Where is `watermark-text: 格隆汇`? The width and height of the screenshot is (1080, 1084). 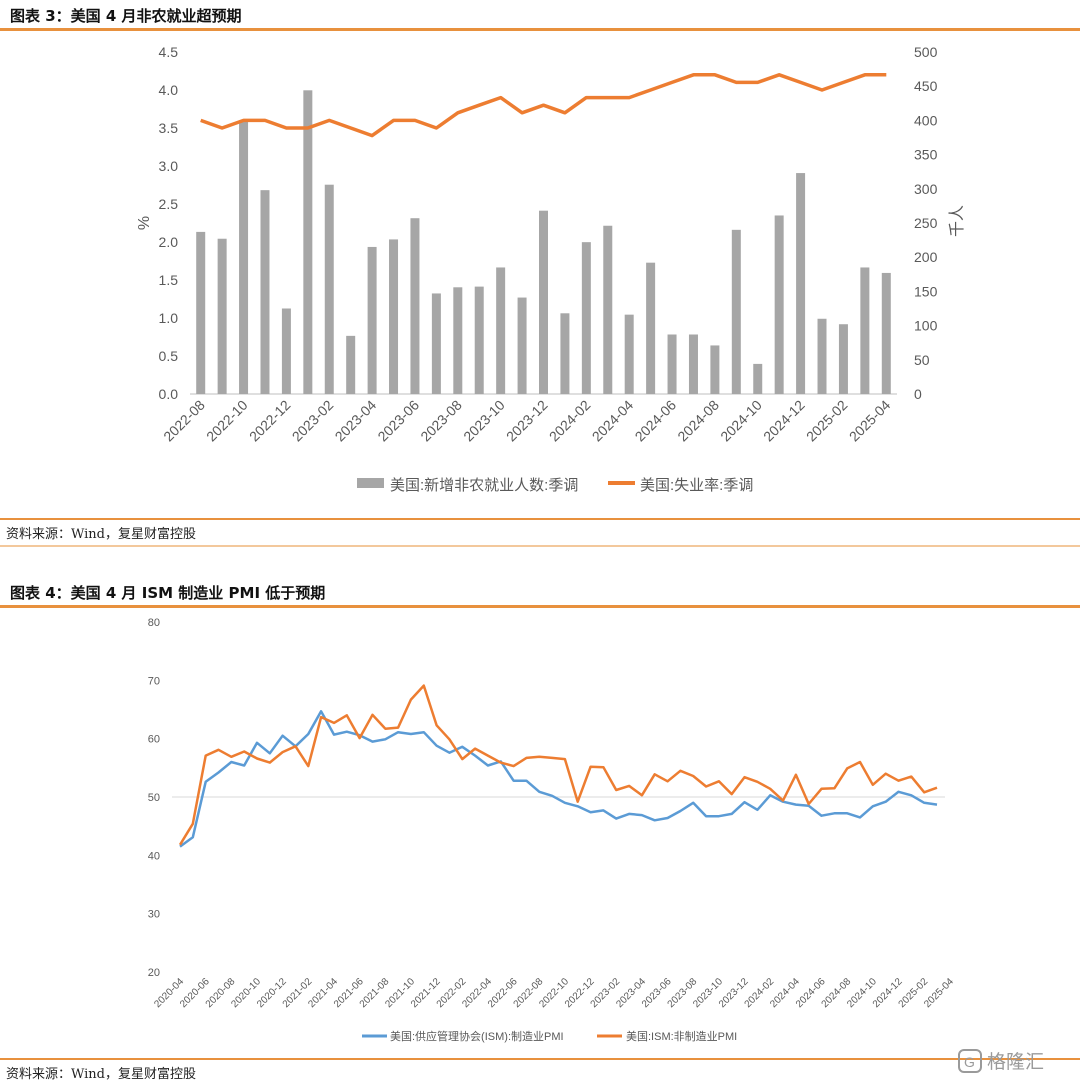
watermark-text: 格隆汇 is located at coordinates (1015, 1062).